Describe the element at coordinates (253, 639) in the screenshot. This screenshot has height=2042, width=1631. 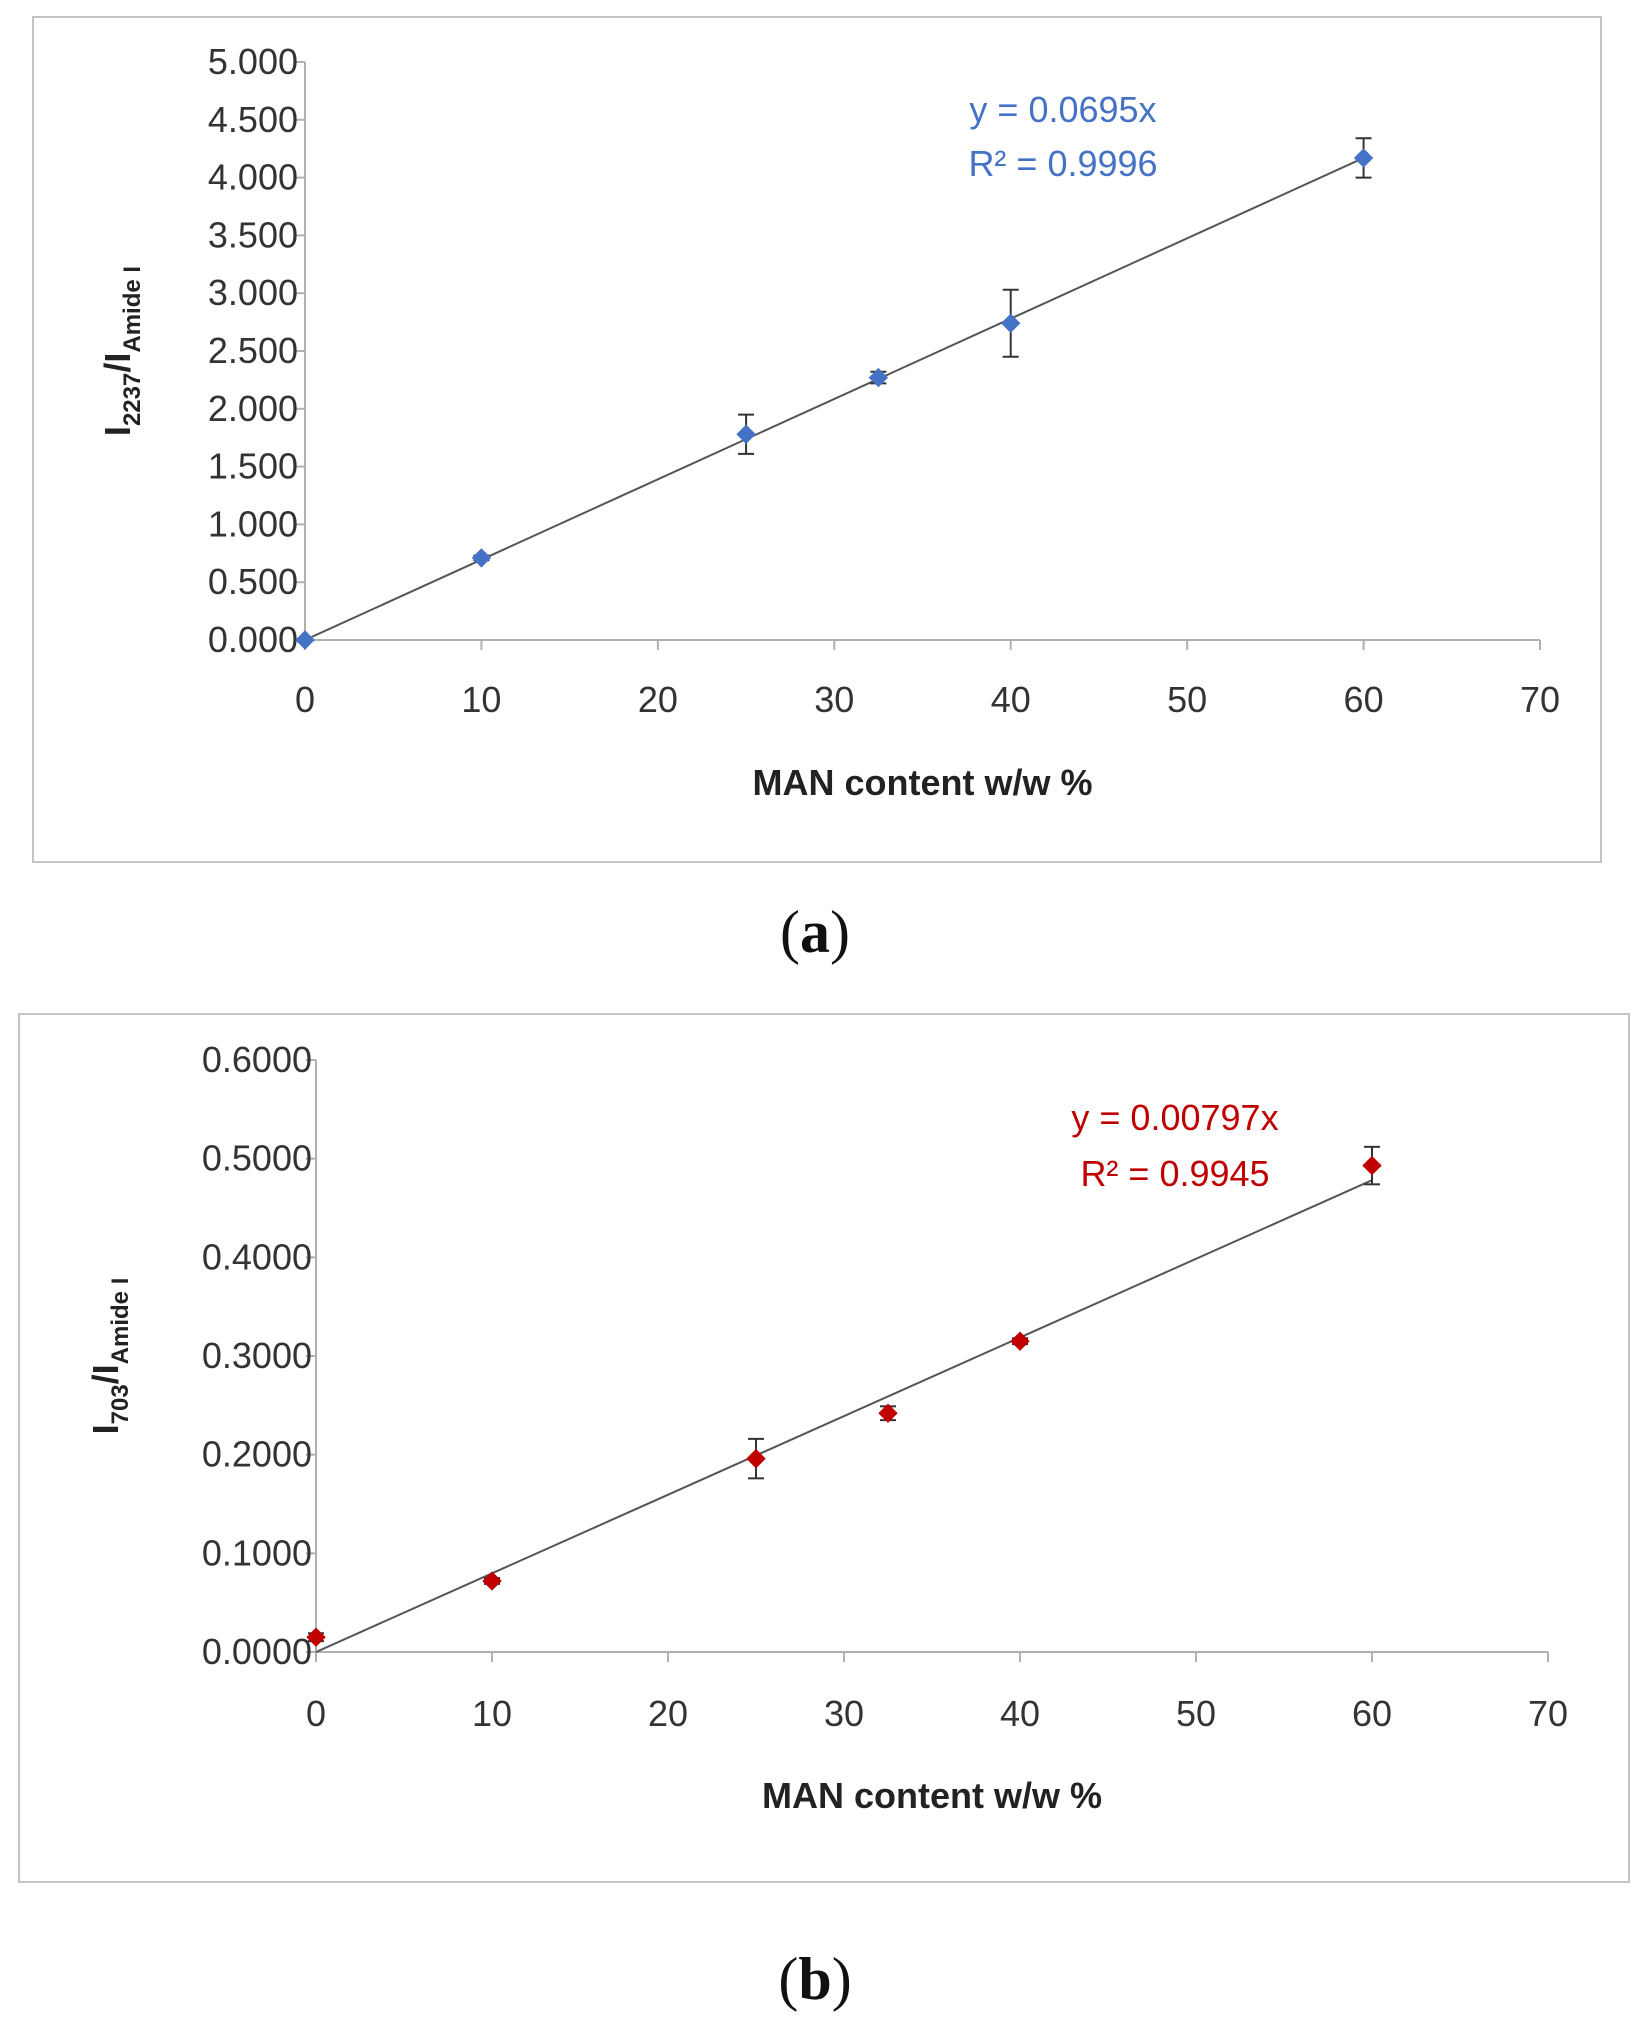
I see `y-tick-label: 0.000` at that location.